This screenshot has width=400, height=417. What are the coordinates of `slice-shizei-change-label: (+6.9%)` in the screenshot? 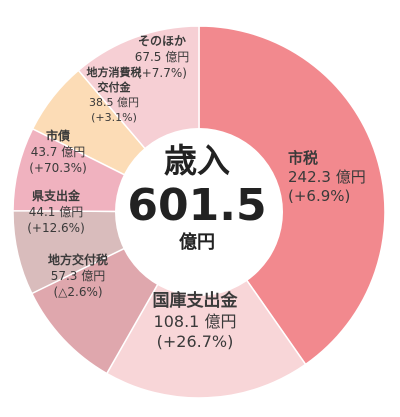 It's located at (319, 196).